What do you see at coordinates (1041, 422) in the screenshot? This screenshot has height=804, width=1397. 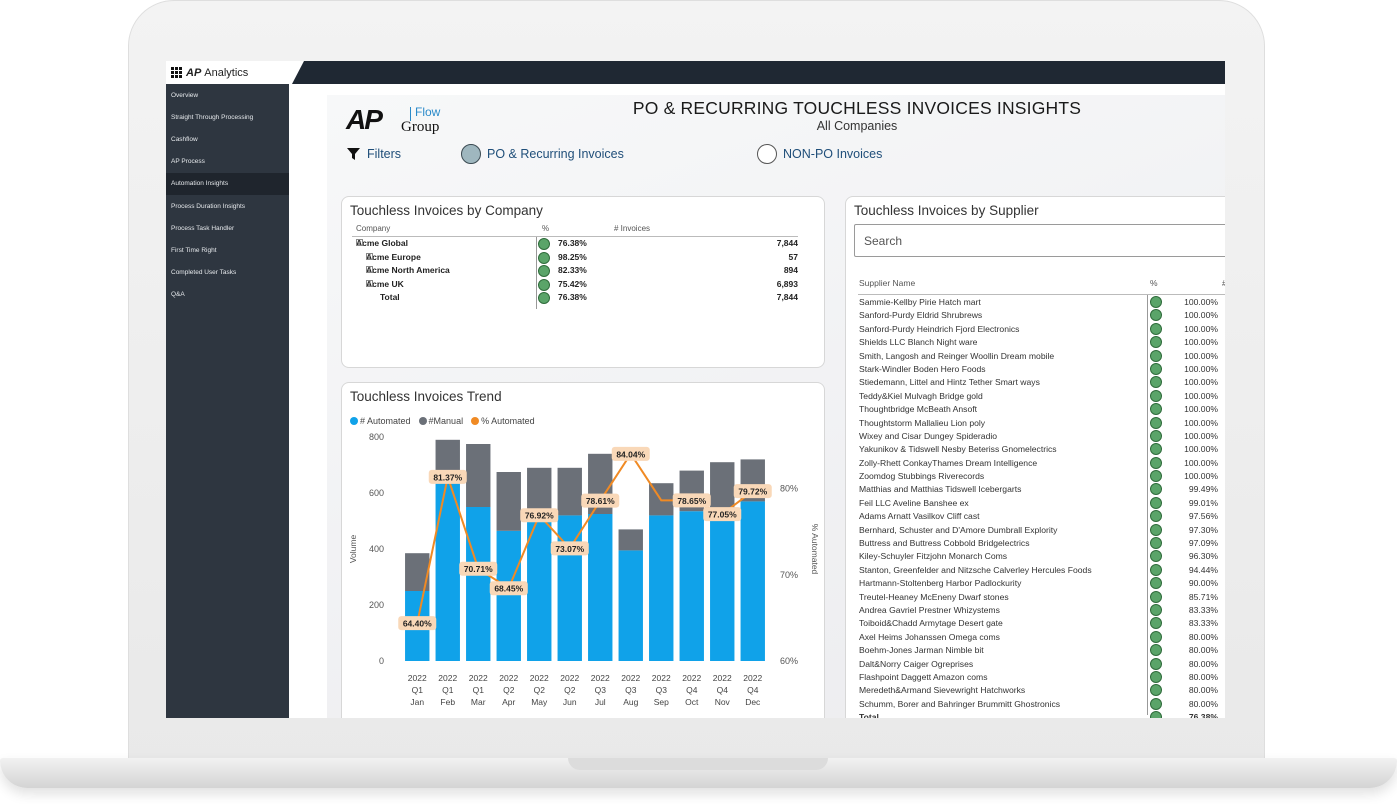 I see `supplier-row: Thoughtstorm Mallalieu Lion poly 100.00%` at bounding box center [1041, 422].